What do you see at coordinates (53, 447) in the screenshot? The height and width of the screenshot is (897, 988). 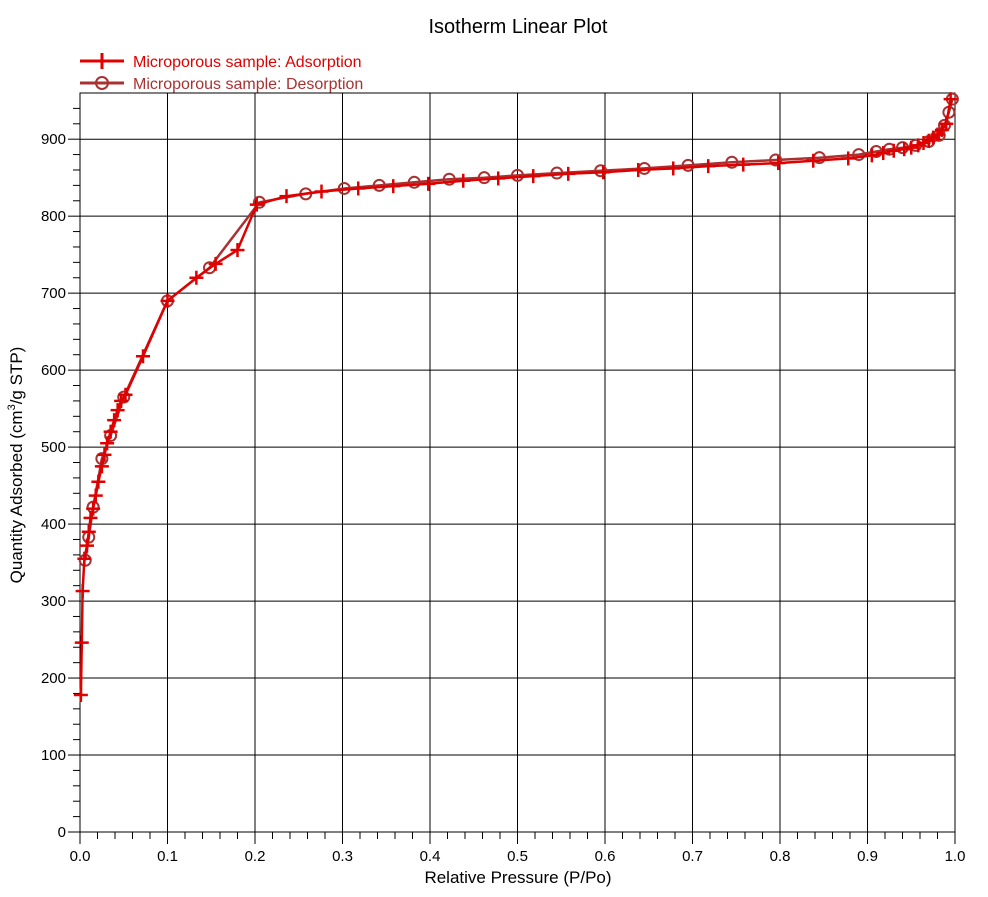 I see `y-tick-label: 500` at bounding box center [53, 447].